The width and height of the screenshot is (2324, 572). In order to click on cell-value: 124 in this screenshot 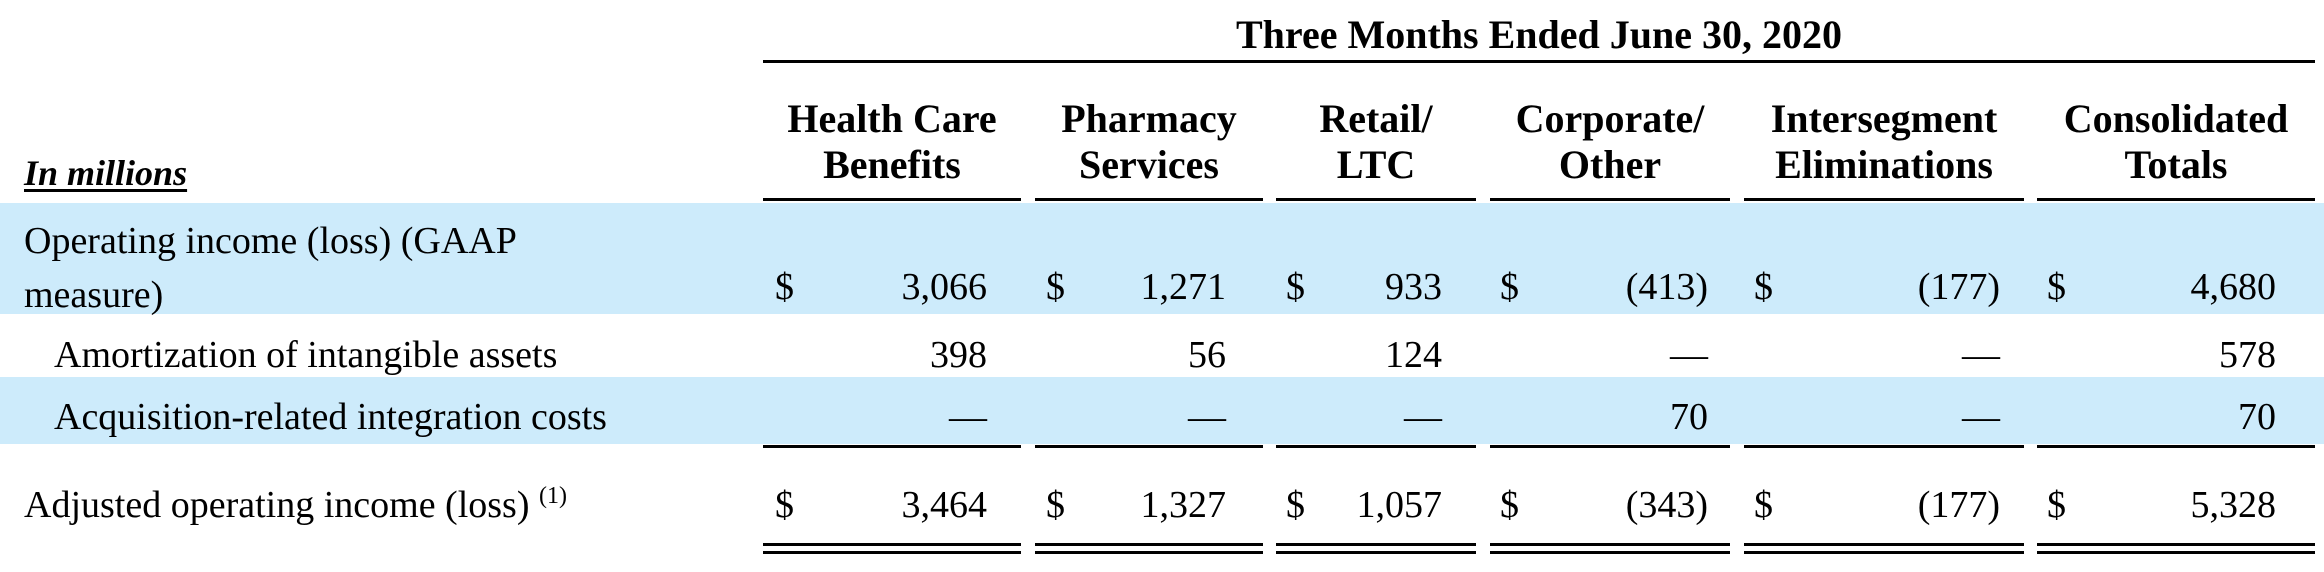, I will do `click(1413, 355)`.